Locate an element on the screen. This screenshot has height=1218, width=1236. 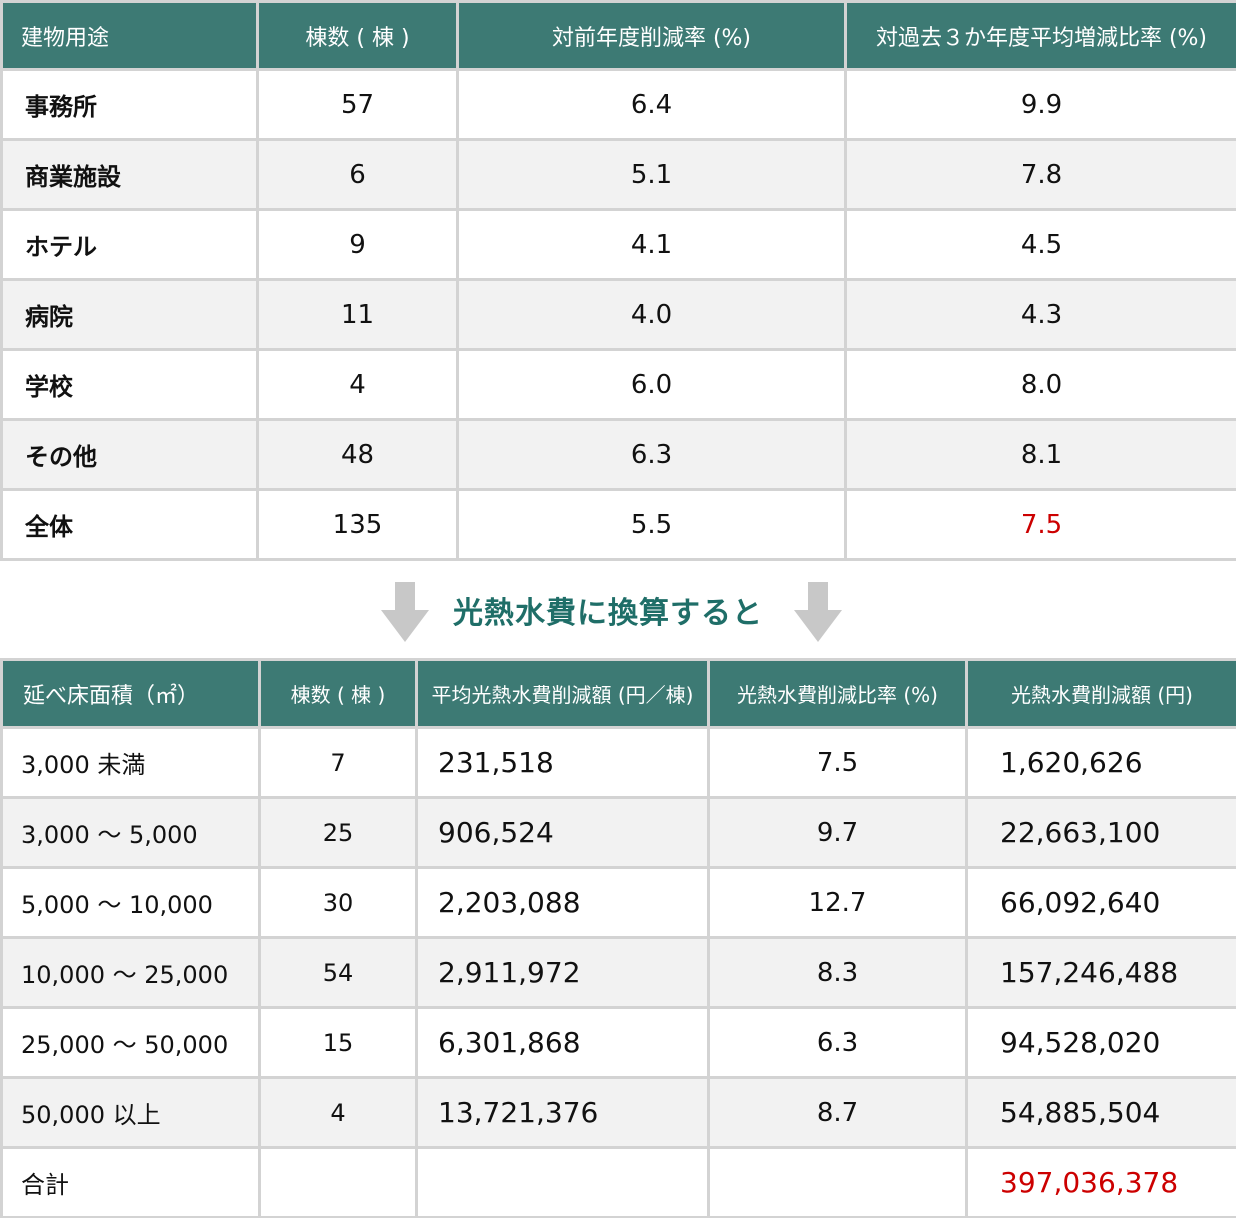
cell-saving: 1,620,626 is located at coordinates (1100, 762).